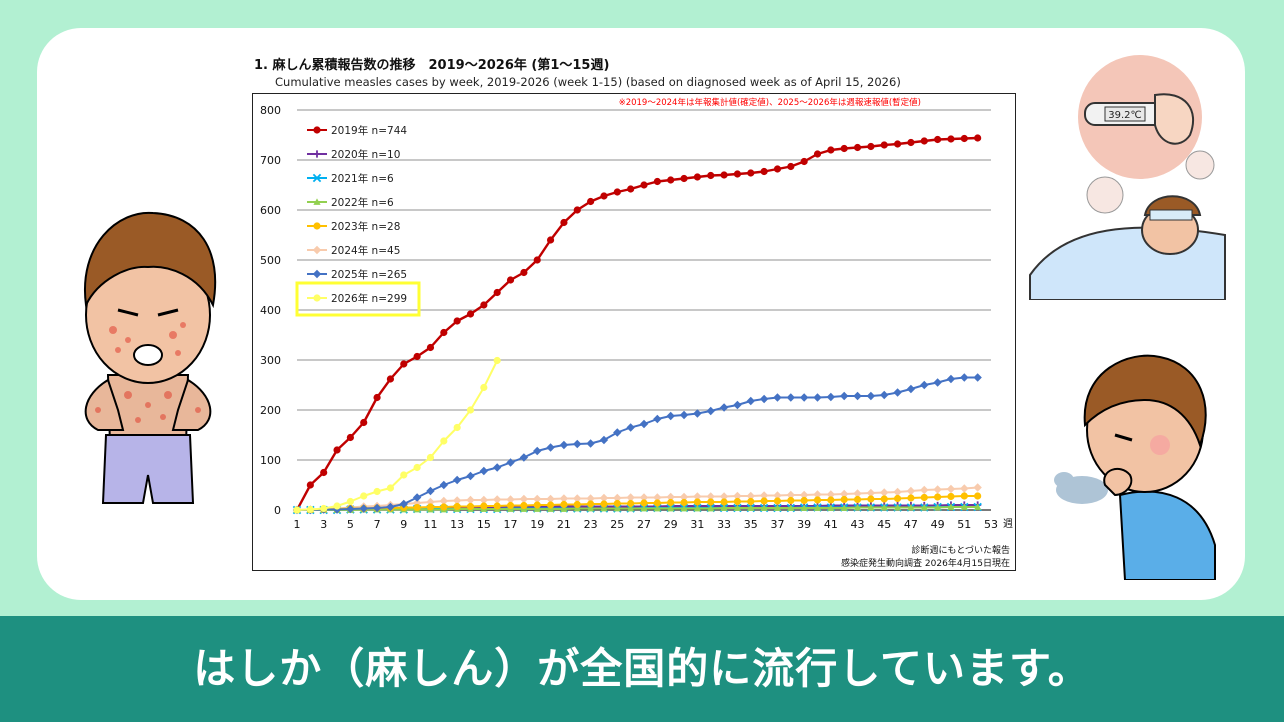  What do you see at coordinates (432, 65) in the screenshot?
I see `chart-title: 1. 麻しん累積報告数の推移 2019～2026年 (第1～15週)` at bounding box center [432, 65].